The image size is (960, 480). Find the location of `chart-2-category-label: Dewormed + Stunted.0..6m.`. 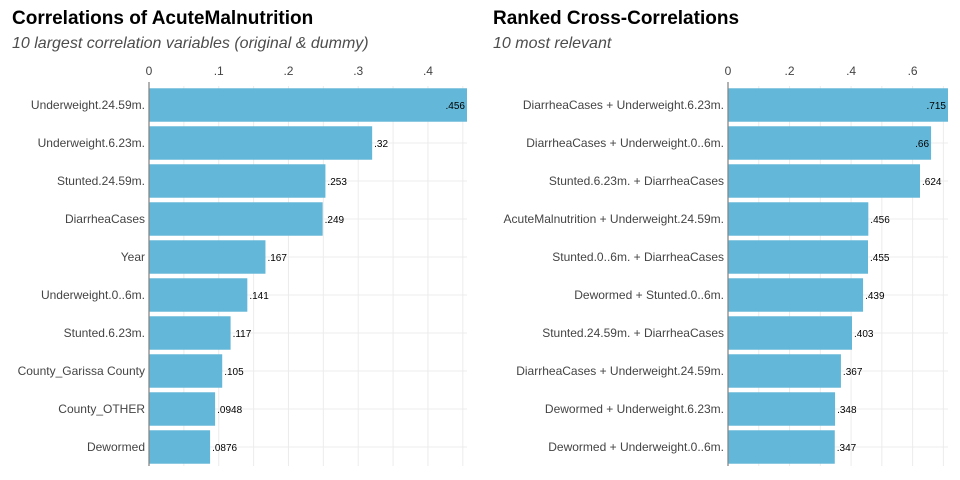

chart-2-category-label: Dewormed + Stunted.0..6m. is located at coordinates (649, 295).